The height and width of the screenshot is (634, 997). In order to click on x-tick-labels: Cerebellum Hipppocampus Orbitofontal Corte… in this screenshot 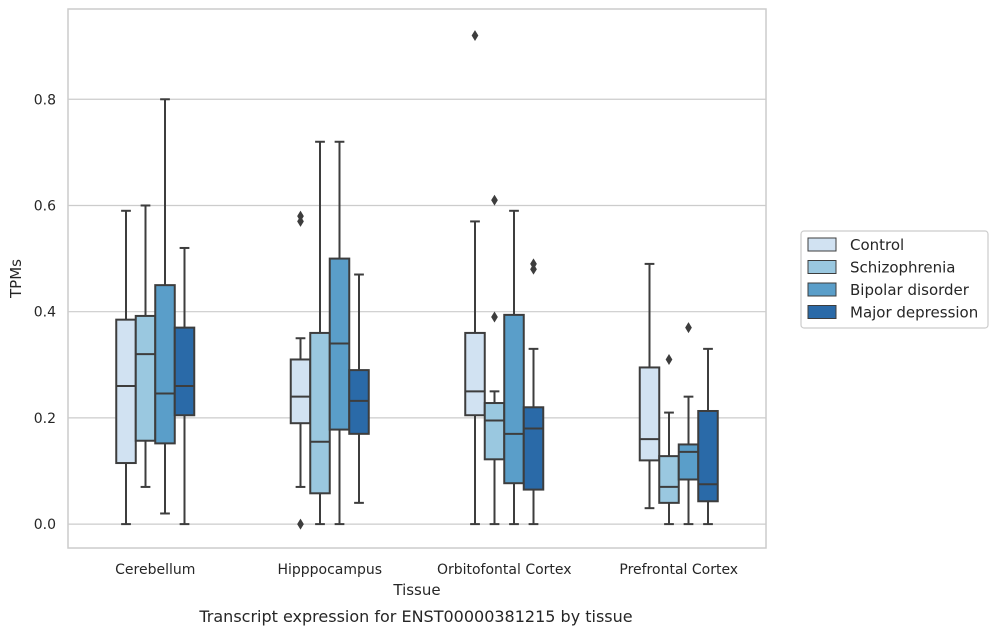, I will do `click(426, 570)`.